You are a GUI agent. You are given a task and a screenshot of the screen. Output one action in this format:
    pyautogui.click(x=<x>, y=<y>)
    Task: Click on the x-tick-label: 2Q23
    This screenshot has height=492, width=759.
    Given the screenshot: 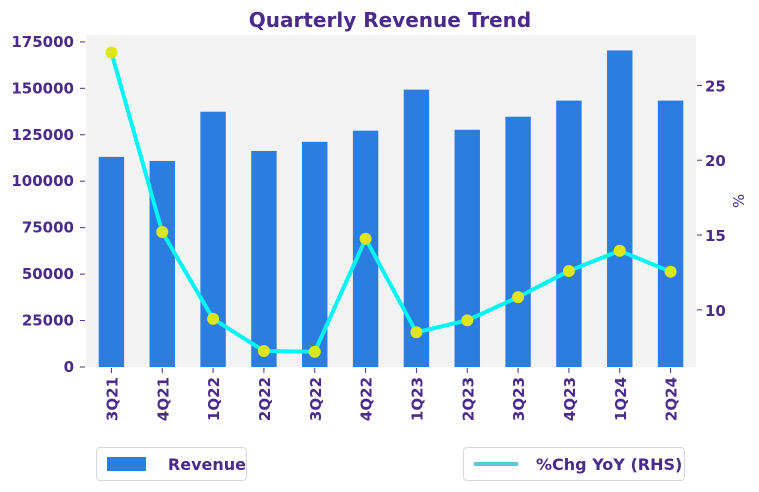 What is the action you would take?
    pyautogui.click(x=468, y=399)
    